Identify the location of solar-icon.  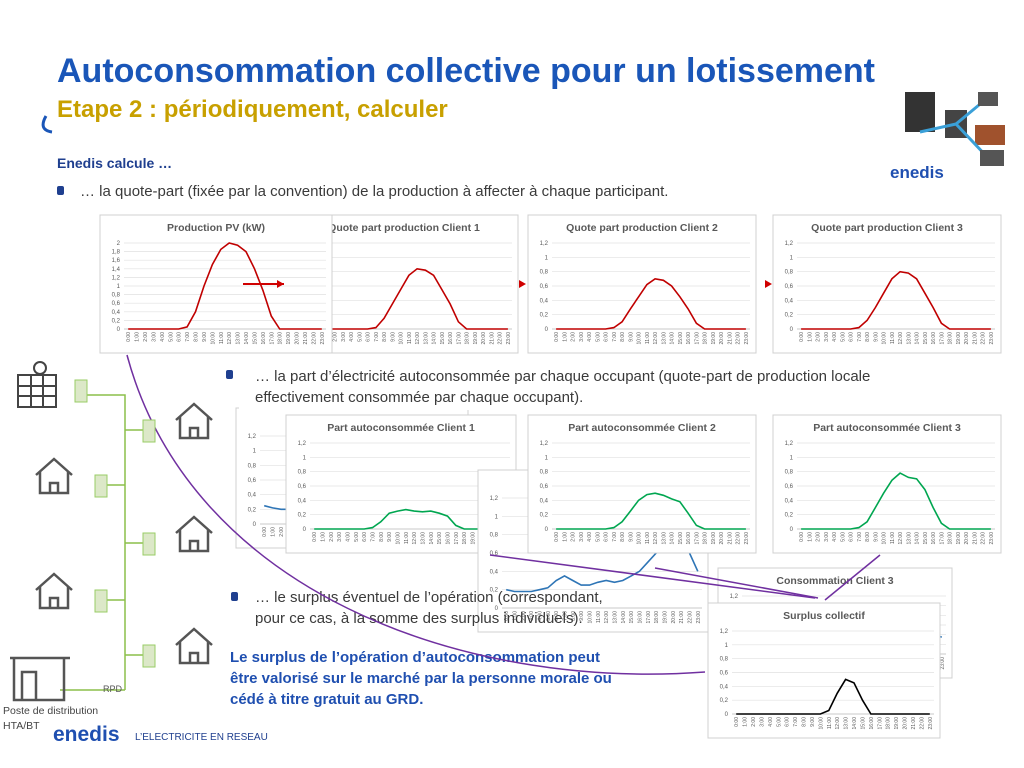
(37, 384).